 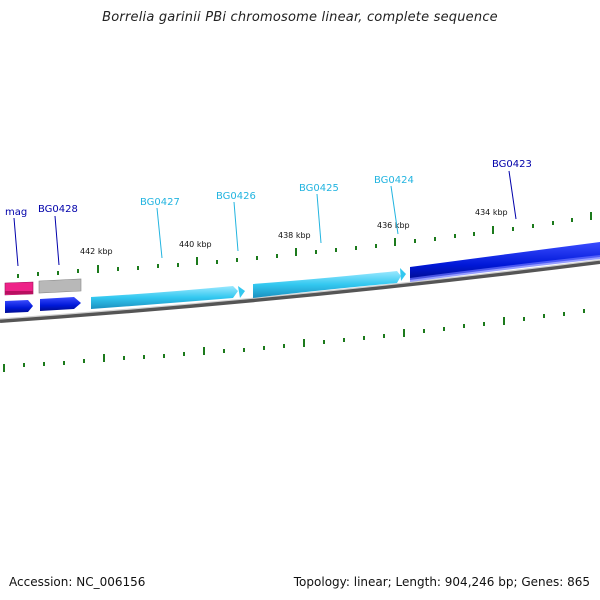 What do you see at coordinates (164, 297) in the screenshot?
I see `gene-BG0427-feature` at bounding box center [164, 297].